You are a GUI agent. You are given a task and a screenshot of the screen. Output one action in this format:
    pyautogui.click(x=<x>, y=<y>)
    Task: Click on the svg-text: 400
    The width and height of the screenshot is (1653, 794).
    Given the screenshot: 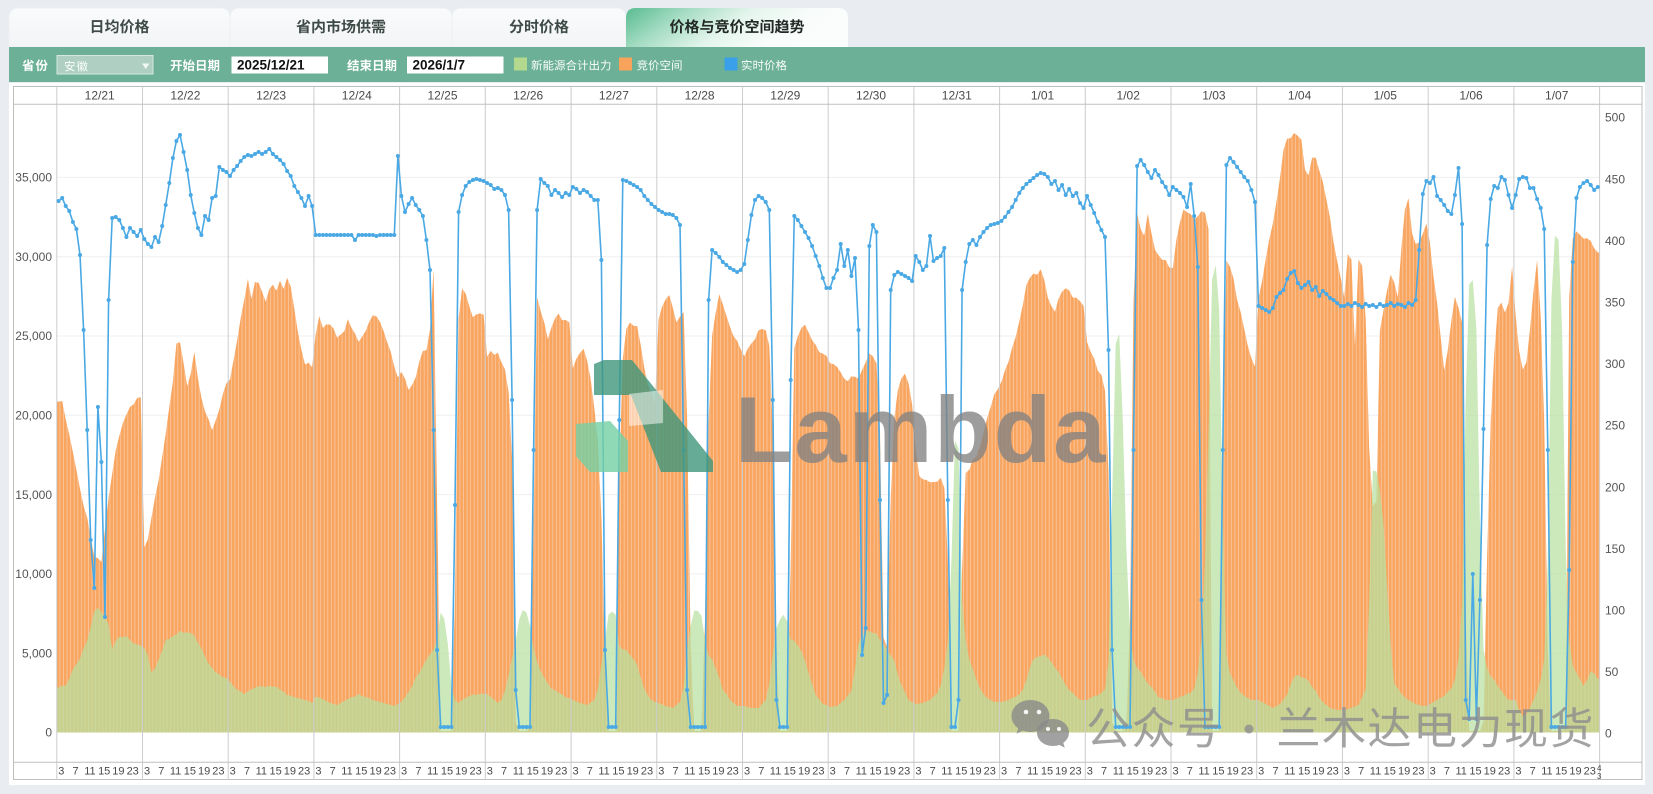 What is the action you would take?
    pyautogui.click(x=1615, y=241)
    